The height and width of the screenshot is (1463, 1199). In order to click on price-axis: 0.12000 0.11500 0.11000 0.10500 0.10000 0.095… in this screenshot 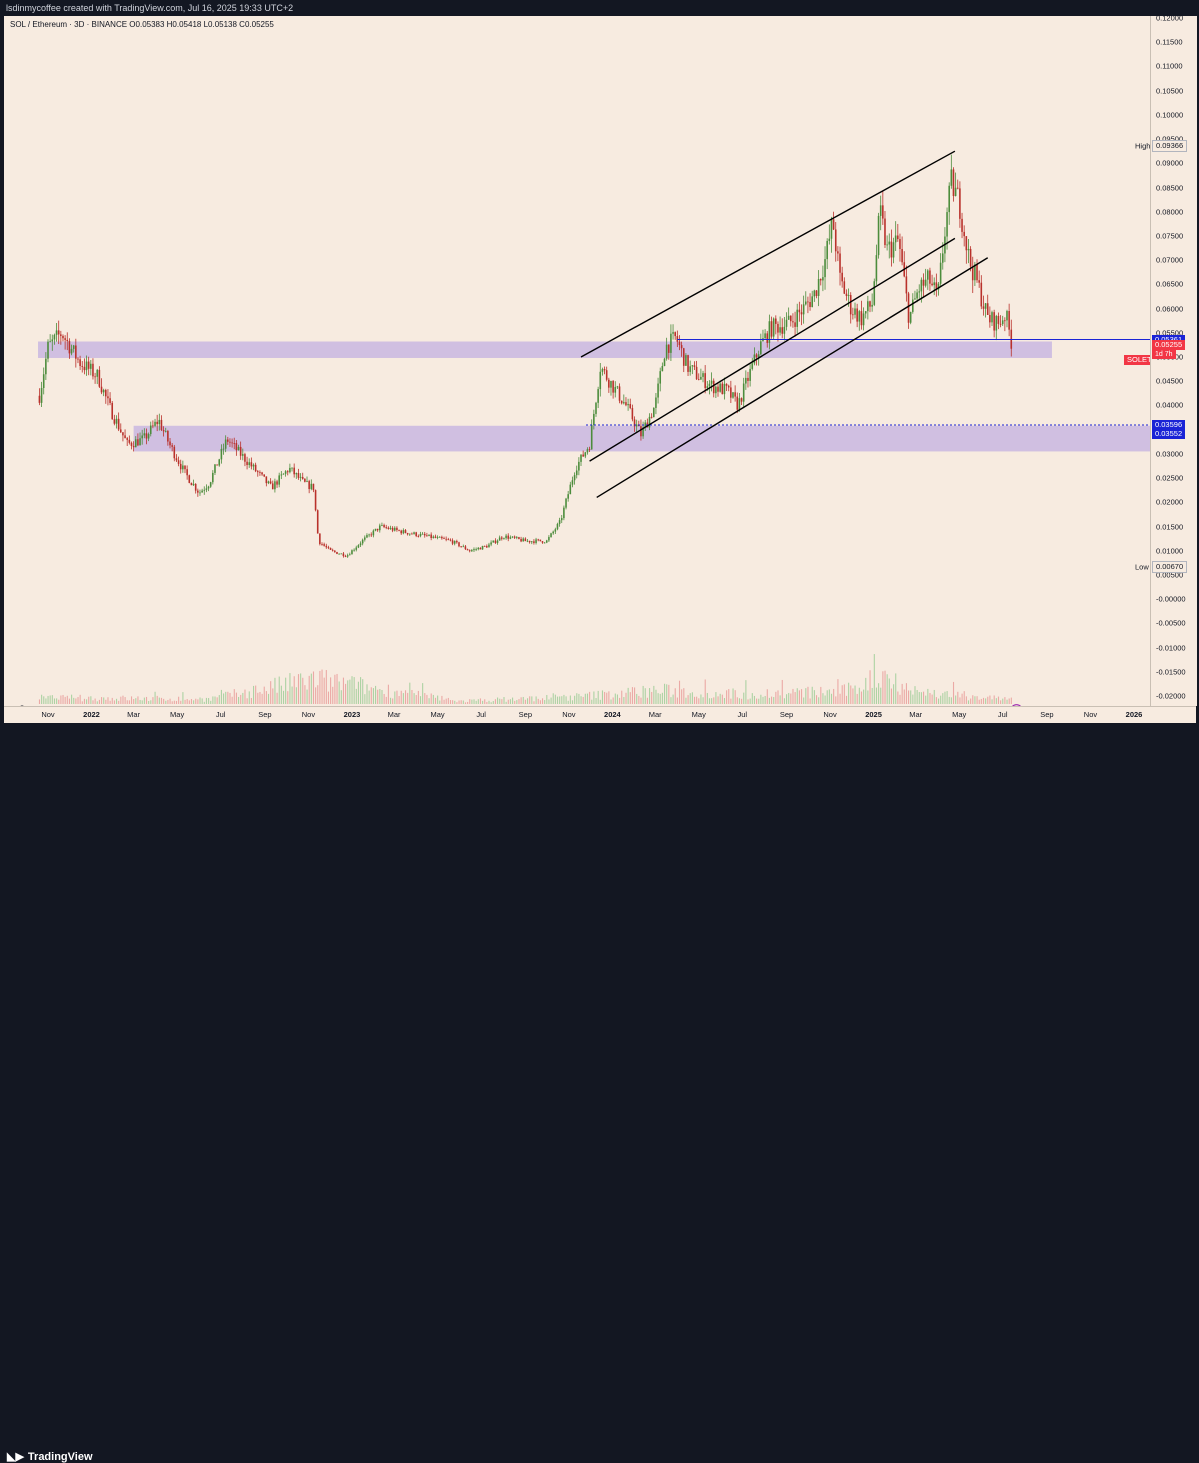, I will do `click(1173, 360)`.